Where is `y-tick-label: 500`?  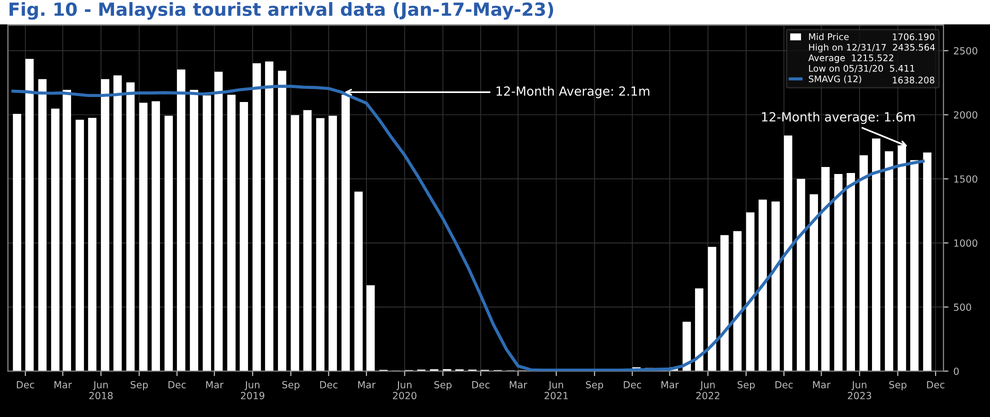 y-tick-label: 500 is located at coordinates (963, 307).